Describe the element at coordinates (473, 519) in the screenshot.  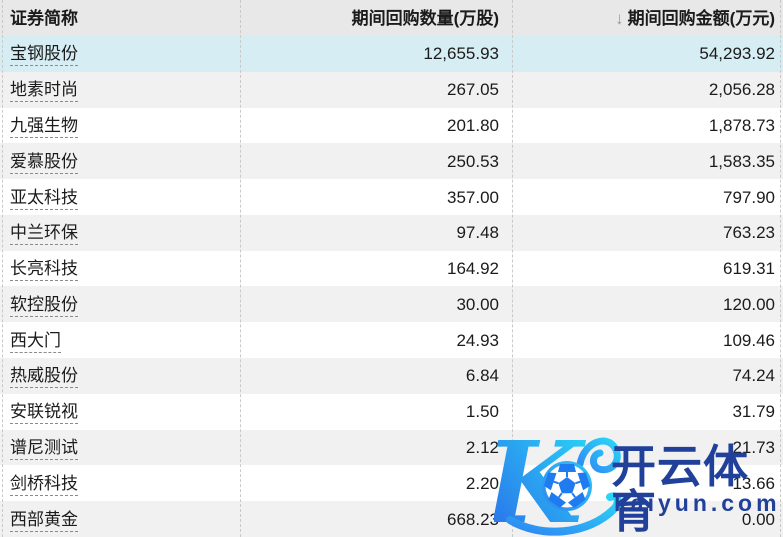
I see `repurchase-qty-value: 668.23` at that location.